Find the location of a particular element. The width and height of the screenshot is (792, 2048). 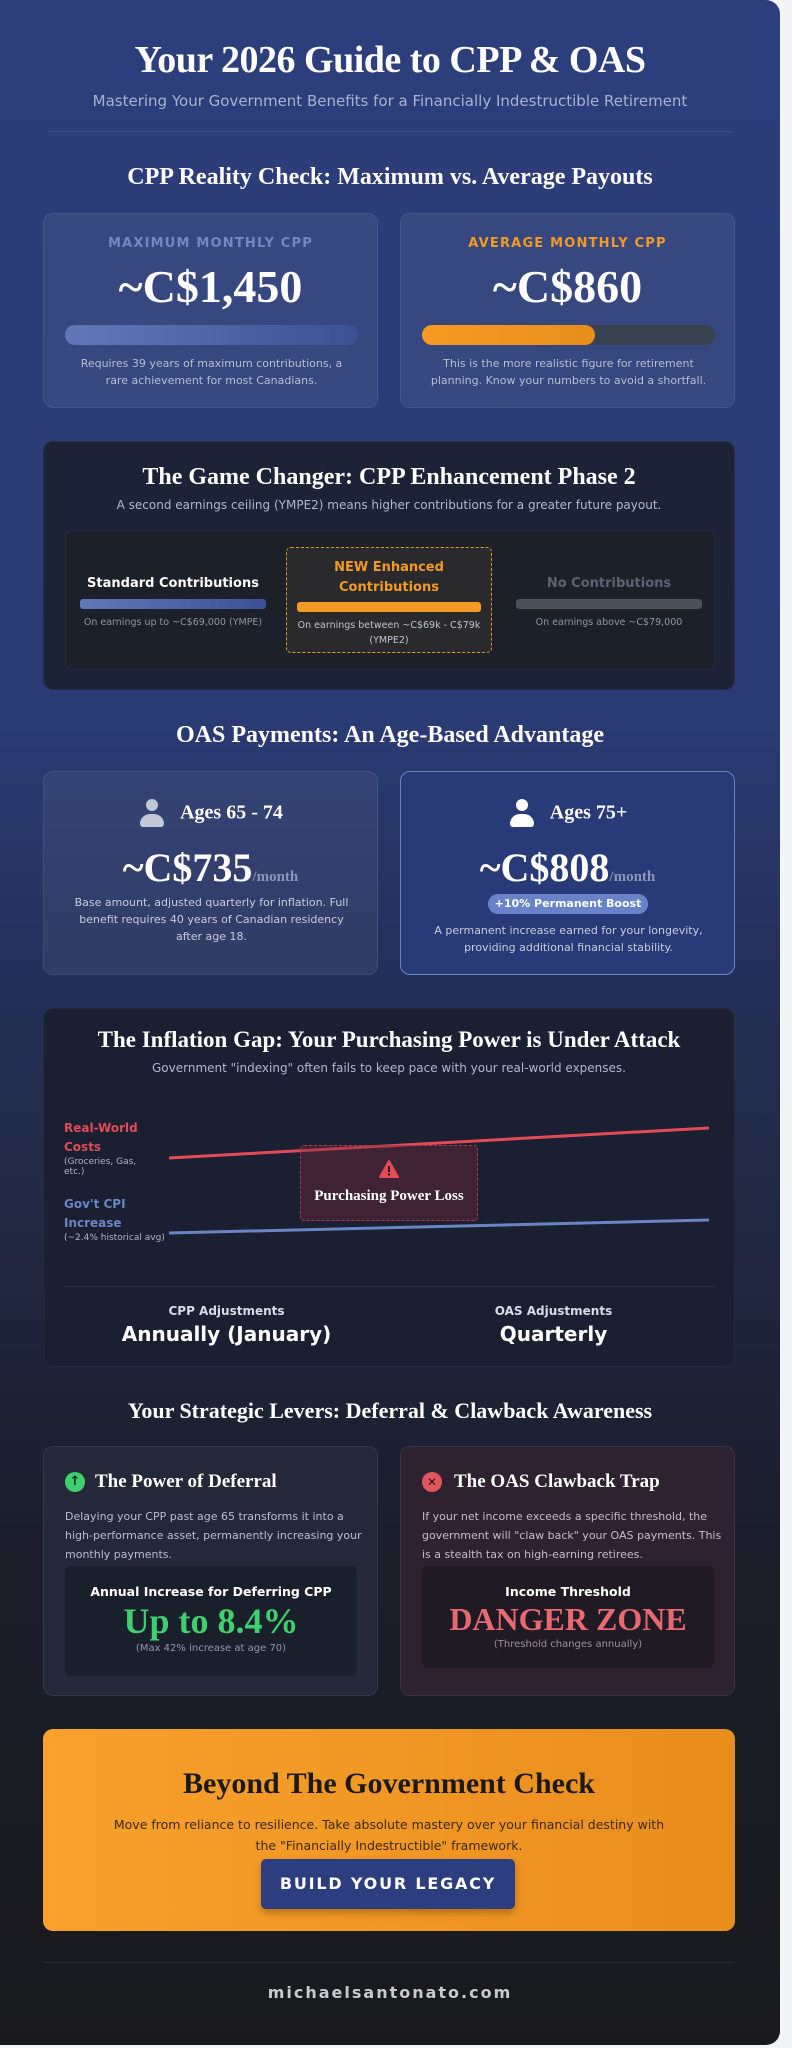

x-circle-icon: ✕ is located at coordinates (432, 1482).